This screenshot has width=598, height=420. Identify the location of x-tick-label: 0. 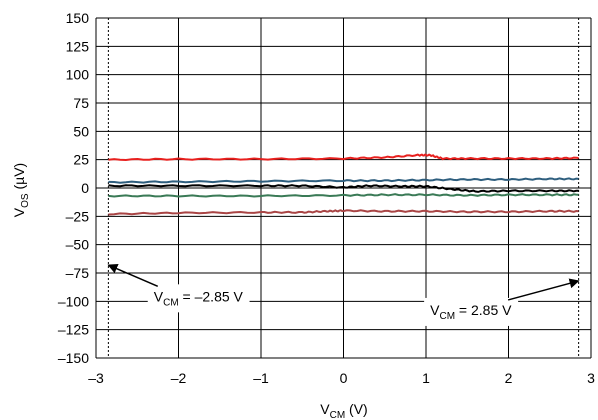
(344, 378).